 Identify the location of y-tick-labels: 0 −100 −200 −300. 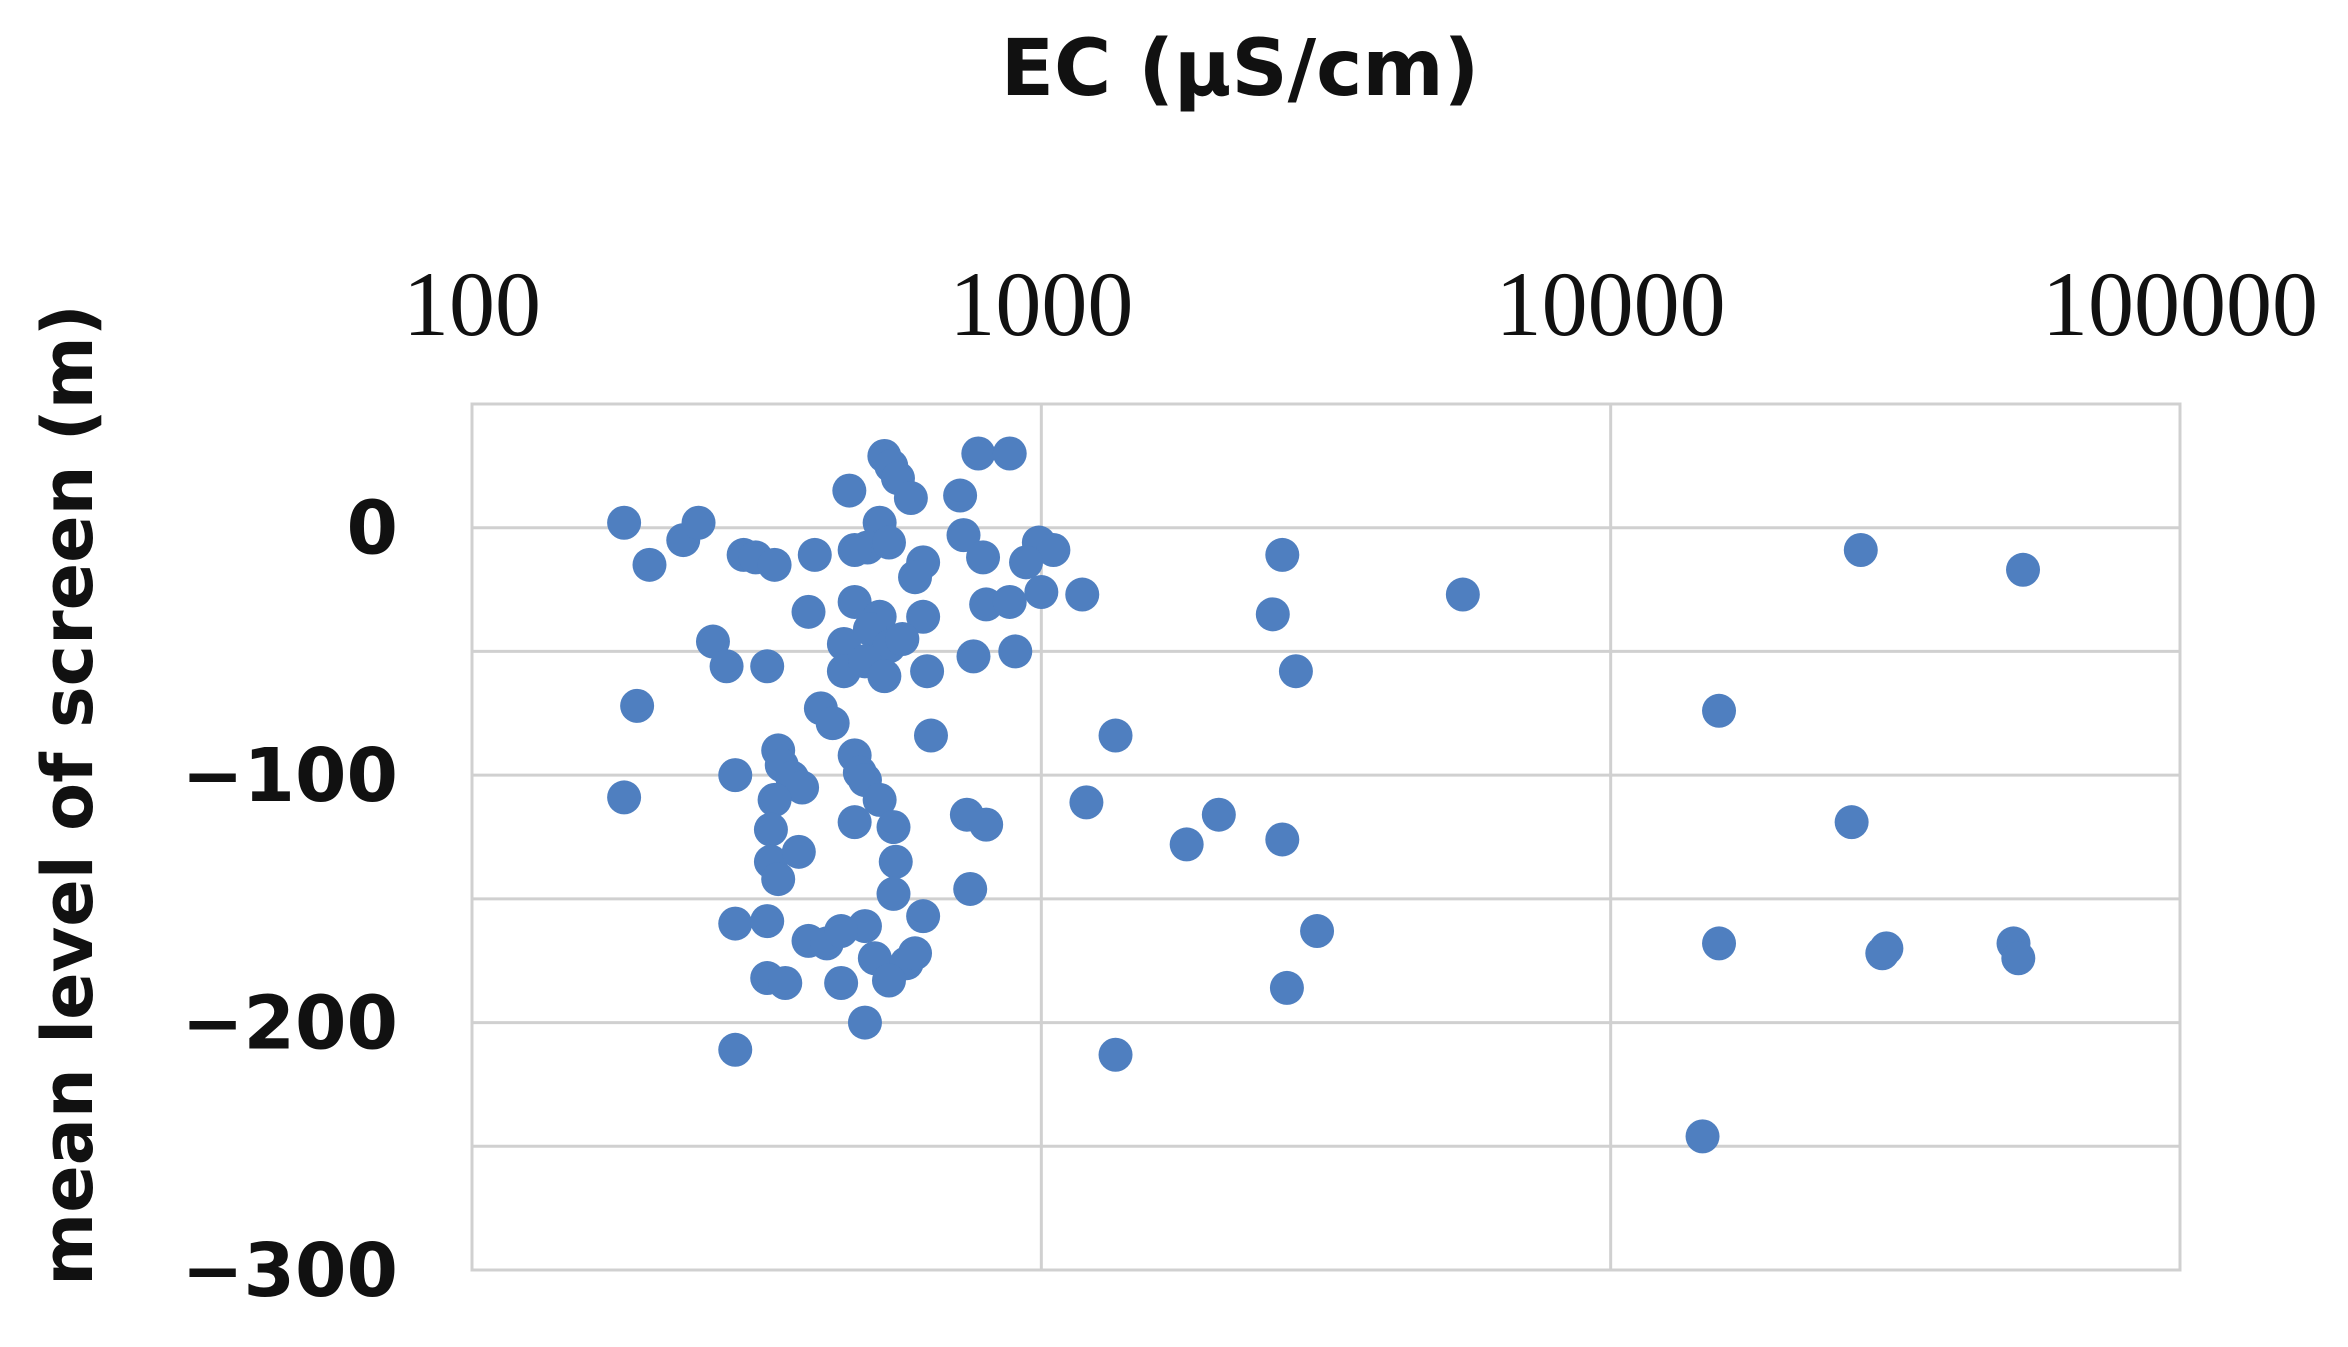
(290, 900).